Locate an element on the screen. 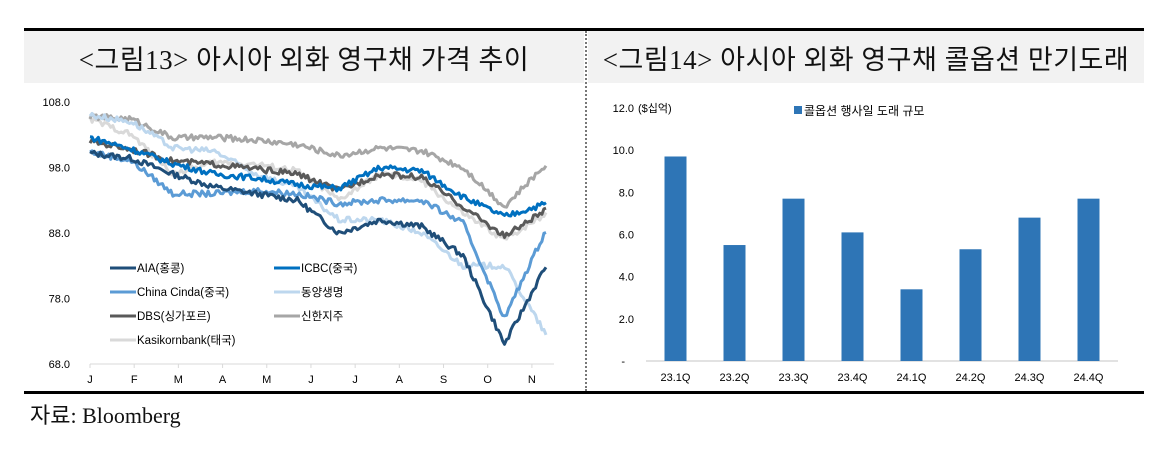  legend-label: ICBC(중국) is located at coordinates (329, 269).